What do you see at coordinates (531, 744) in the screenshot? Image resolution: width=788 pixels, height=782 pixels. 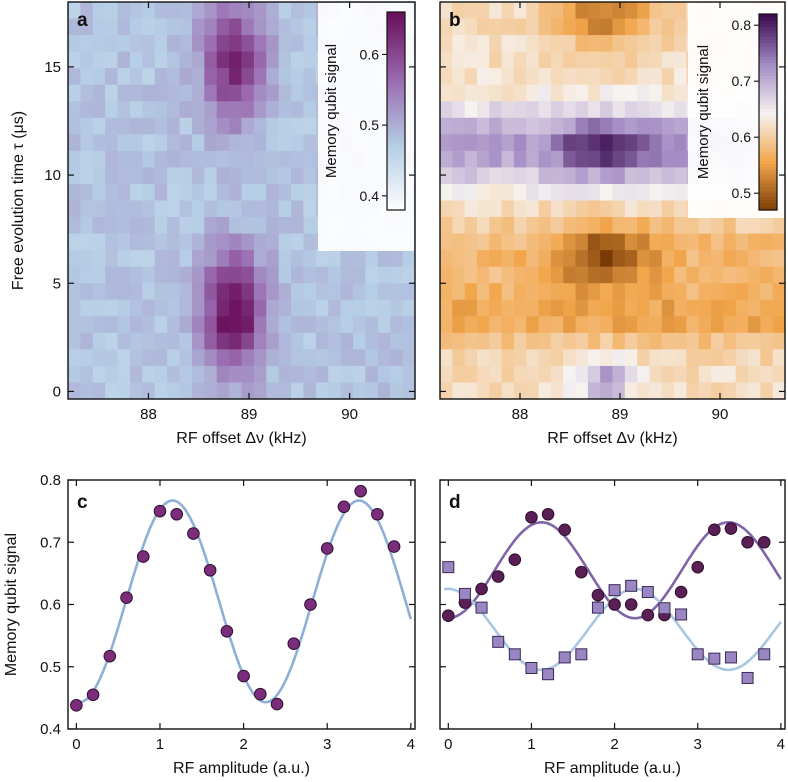 I see `x-tick-label: 1` at bounding box center [531, 744].